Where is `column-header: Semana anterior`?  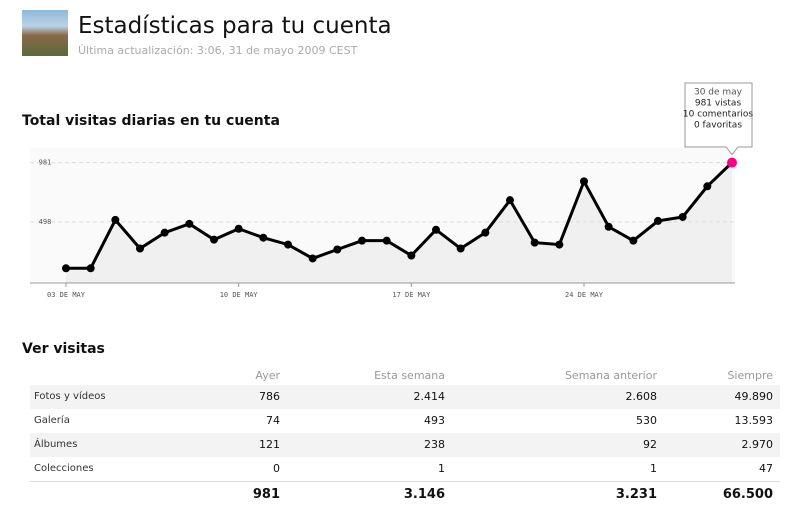 column-header: Semana anterior is located at coordinates (610, 375).